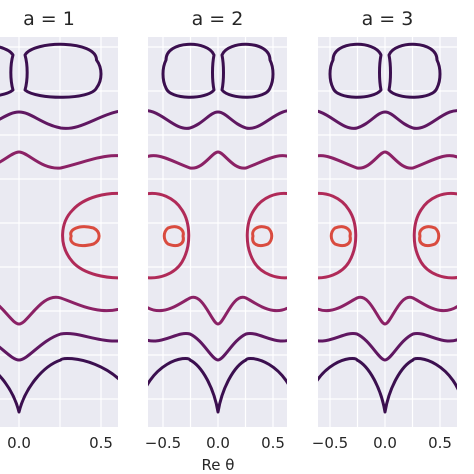  Describe the element at coordinates (49, 19) in the screenshot. I see `panel-title: a = 1` at that location.